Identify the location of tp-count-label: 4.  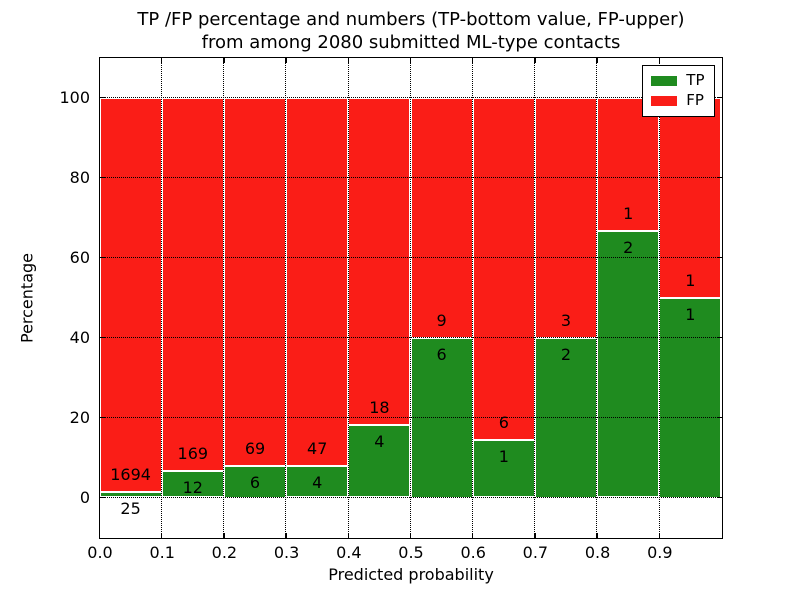
(379, 441).